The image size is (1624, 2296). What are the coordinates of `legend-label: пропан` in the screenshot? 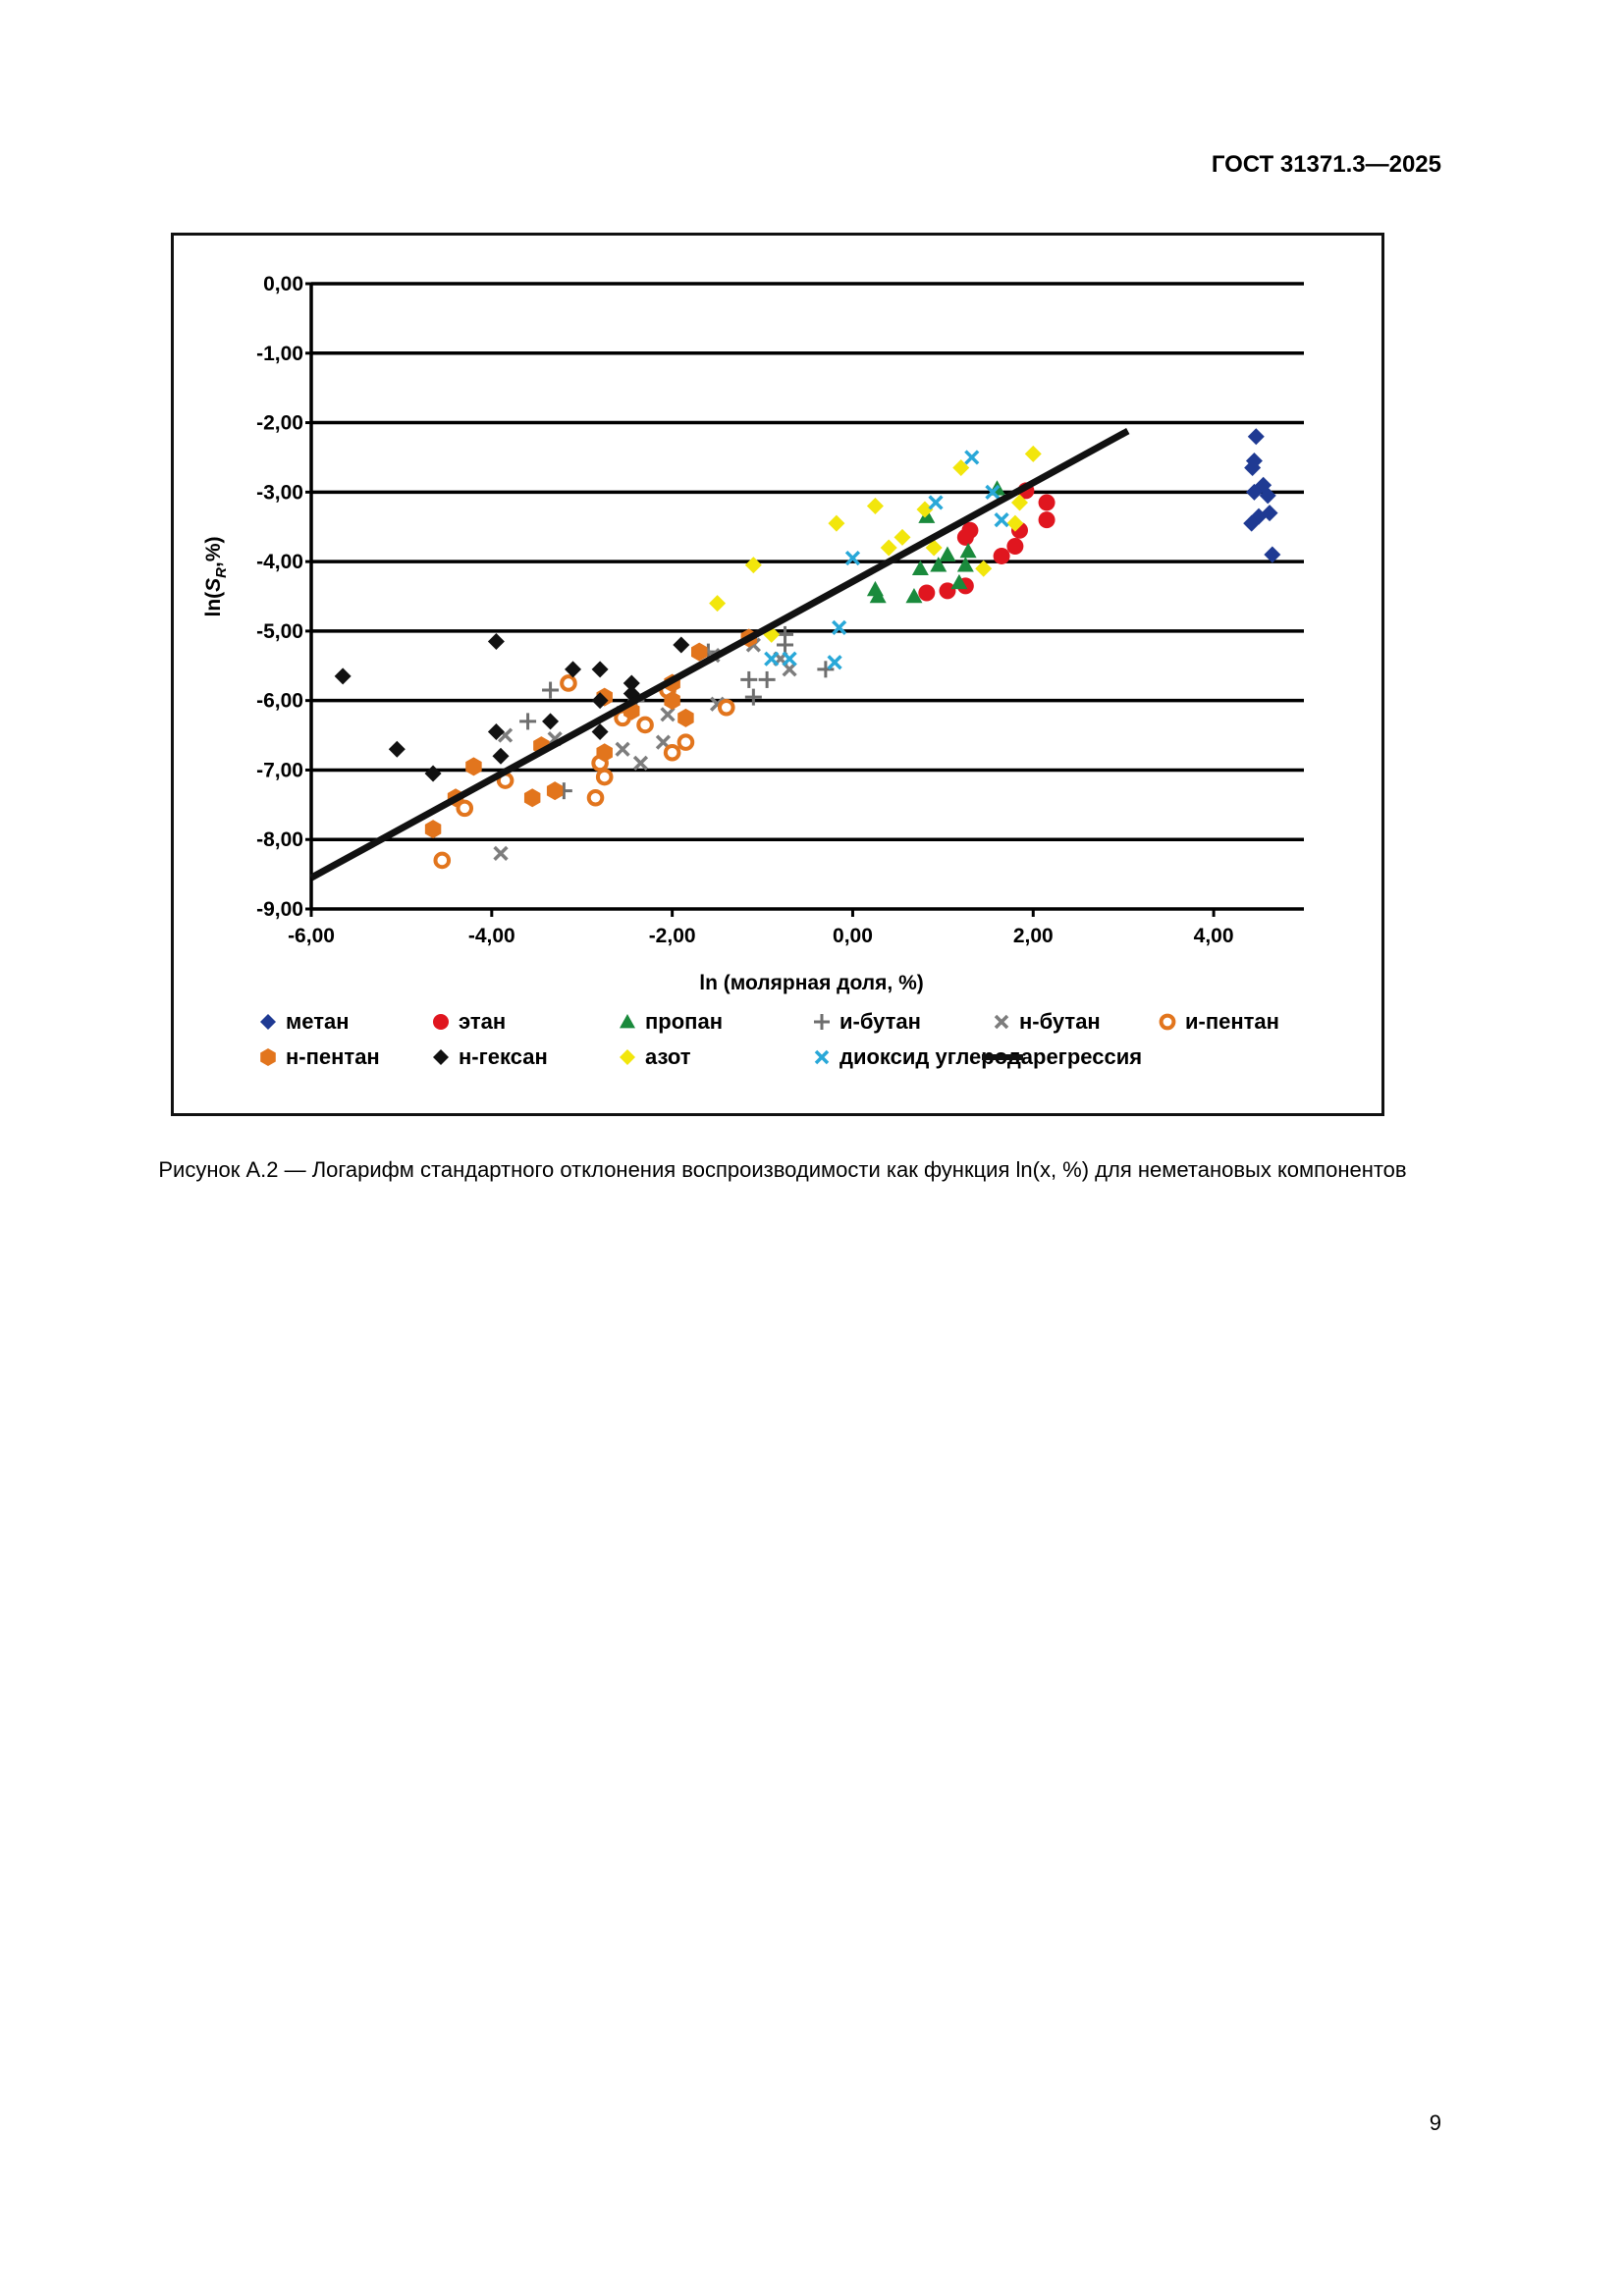 It's located at (684, 1021).